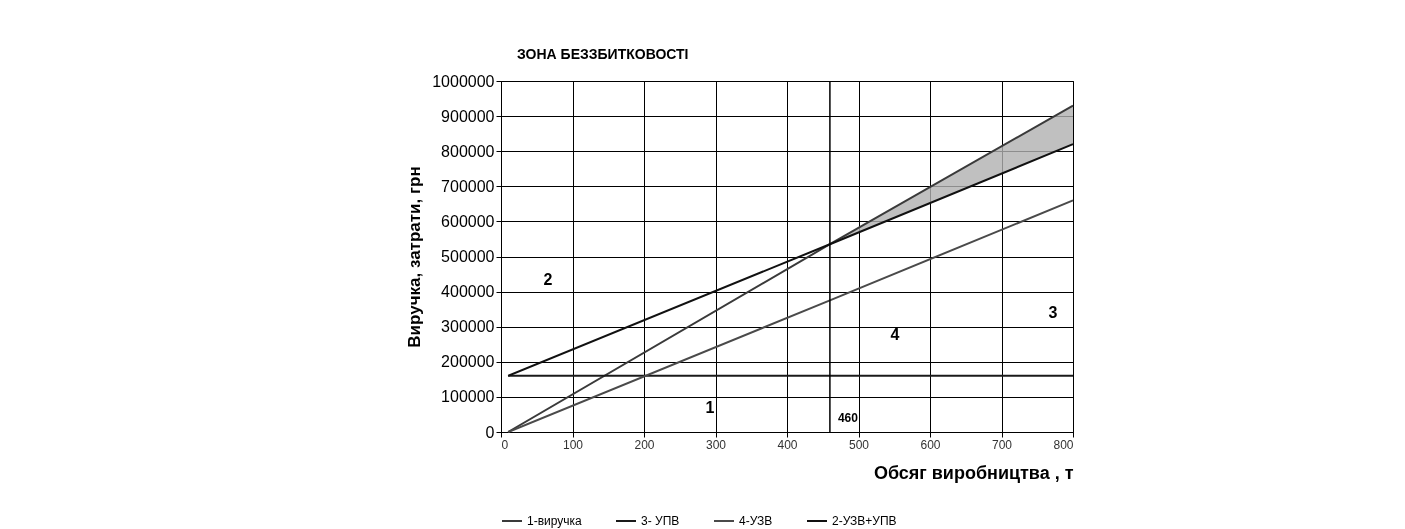 Image resolution: width=1405 pixels, height=529 pixels. I want to click on y-tick-label: 400000, so click(468, 292).